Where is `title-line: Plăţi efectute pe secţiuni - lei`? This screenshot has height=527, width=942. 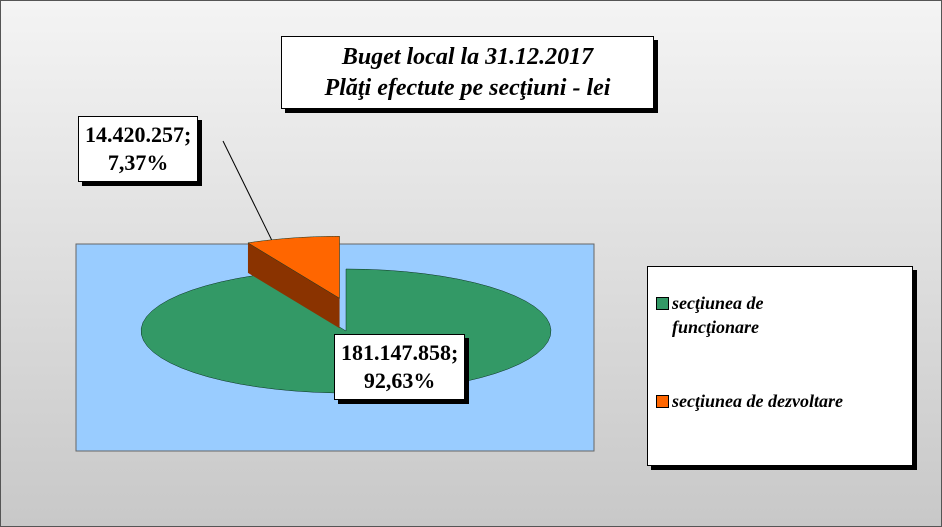
title-line: Plăţi efectute pe secţiuni - lei is located at coordinates (467, 88).